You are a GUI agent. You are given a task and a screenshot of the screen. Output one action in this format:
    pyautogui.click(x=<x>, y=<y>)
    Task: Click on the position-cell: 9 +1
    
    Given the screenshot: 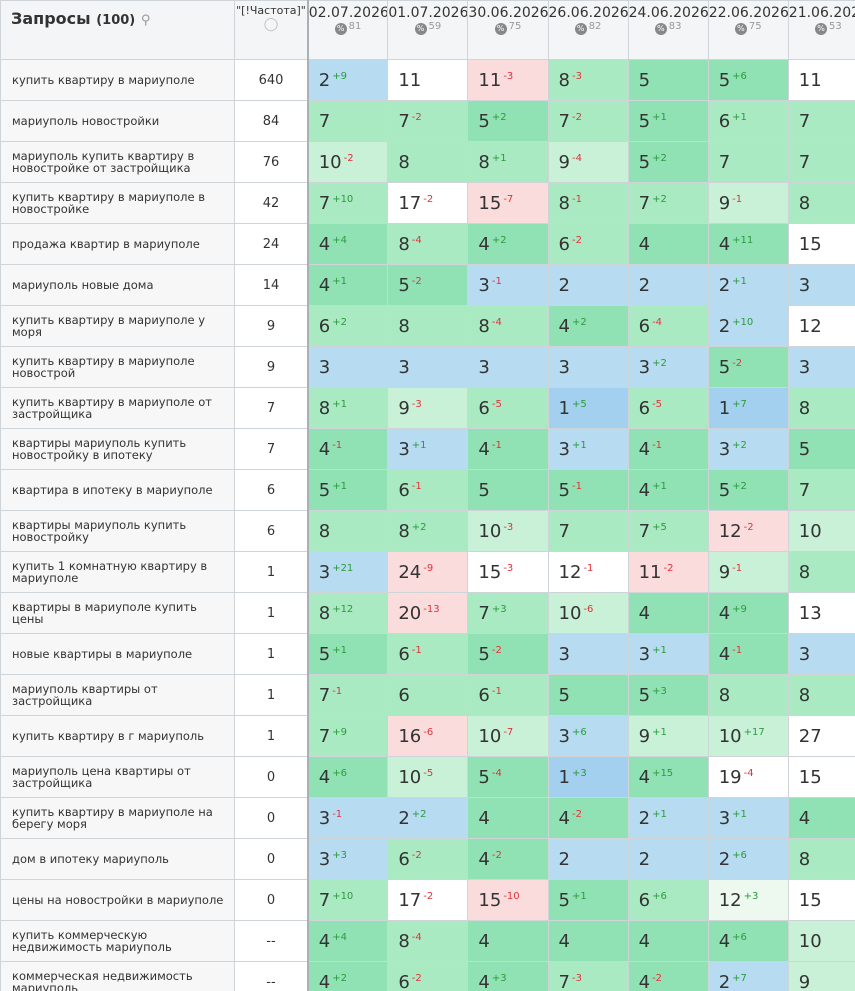 What is the action you would take?
    pyautogui.click(x=668, y=736)
    